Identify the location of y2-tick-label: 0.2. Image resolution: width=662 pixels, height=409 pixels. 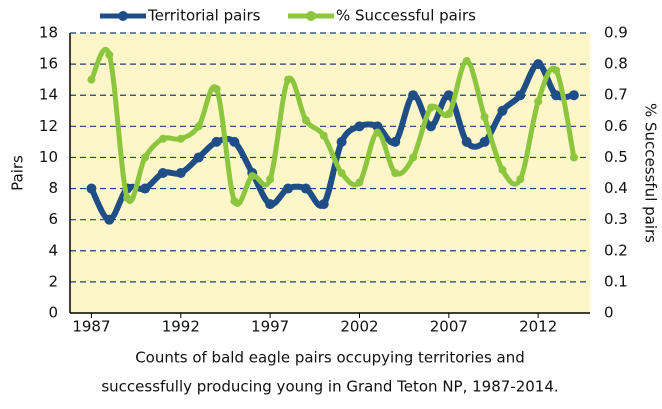
(616, 250).